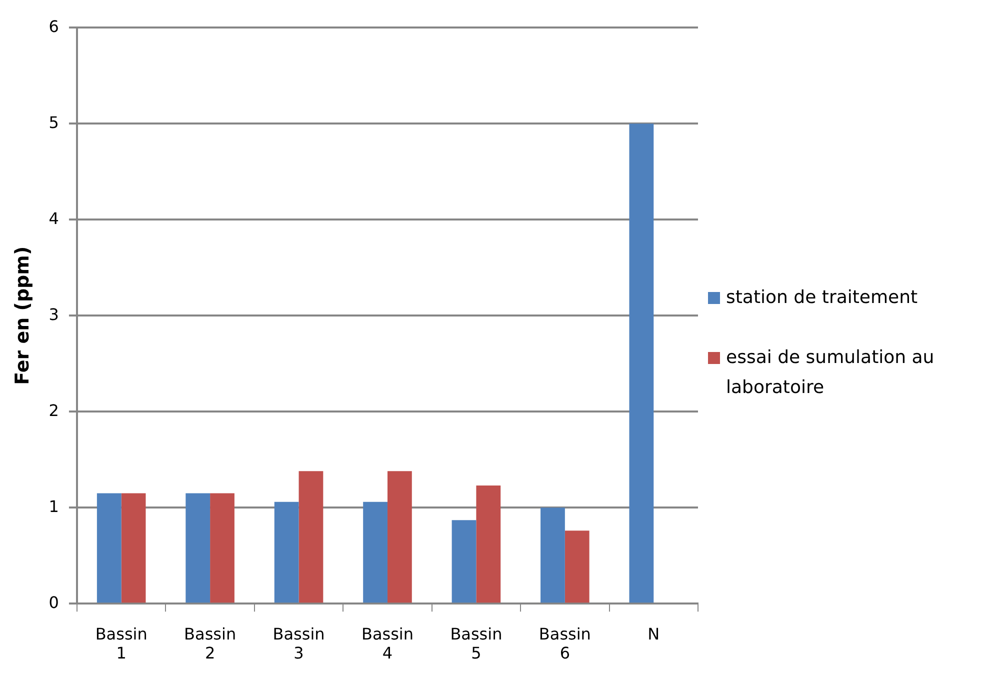  Describe the element at coordinates (476, 643) in the screenshot. I see `x-tick-label: Bassin 5` at that location.